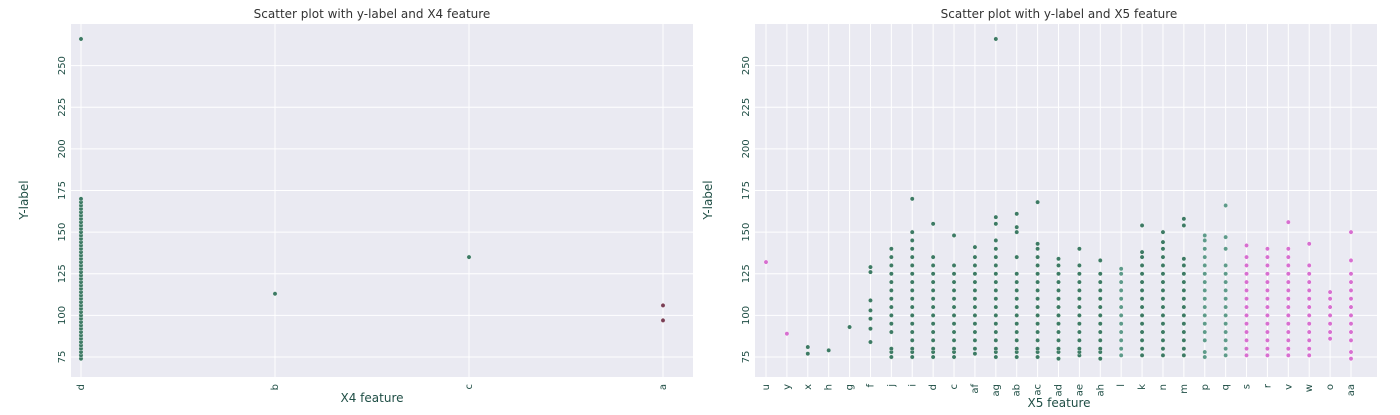  I want to click on y-tick-label: 125, so click(746, 273).